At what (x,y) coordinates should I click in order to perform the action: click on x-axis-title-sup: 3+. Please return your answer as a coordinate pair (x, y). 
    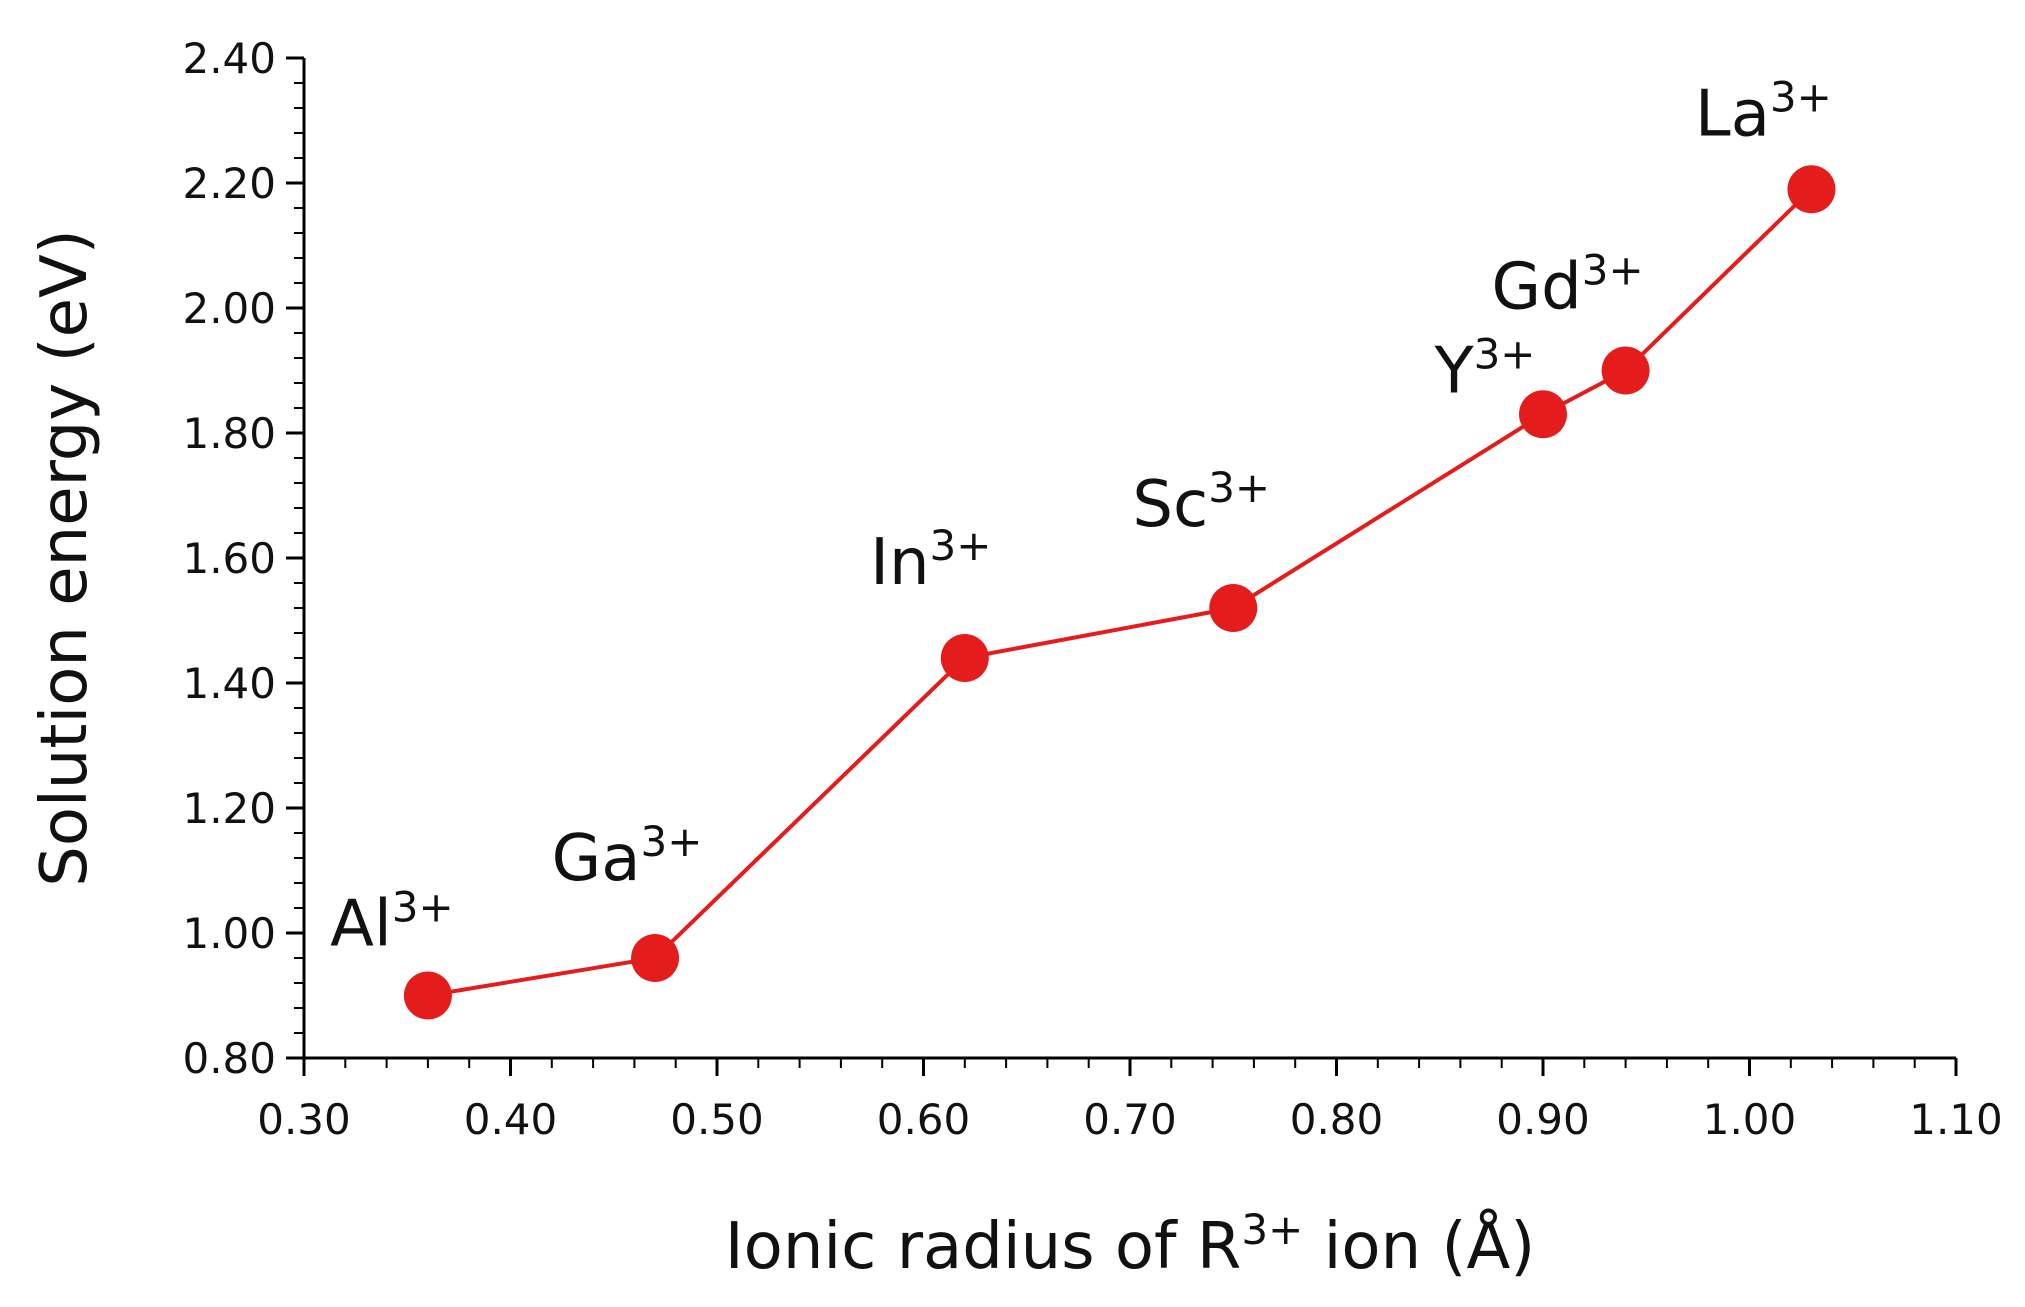
    Looking at the image, I should click on (1272, 1229).